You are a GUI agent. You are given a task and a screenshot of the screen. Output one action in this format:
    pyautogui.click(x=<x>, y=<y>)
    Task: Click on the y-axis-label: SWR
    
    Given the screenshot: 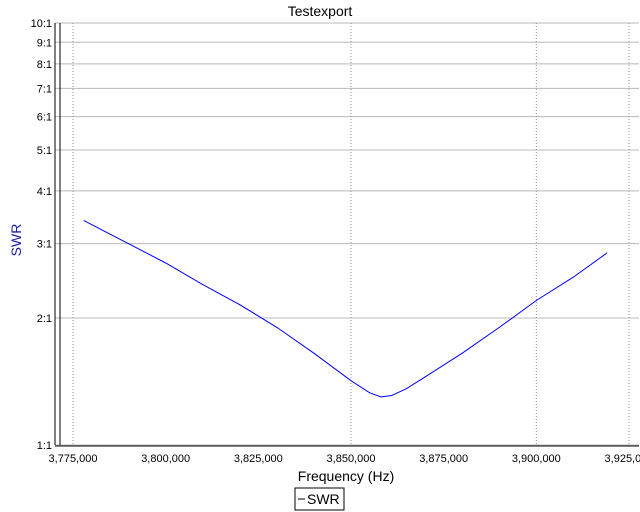 What is the action you would take?
    pyautogui.click(x=16, y=240)
    